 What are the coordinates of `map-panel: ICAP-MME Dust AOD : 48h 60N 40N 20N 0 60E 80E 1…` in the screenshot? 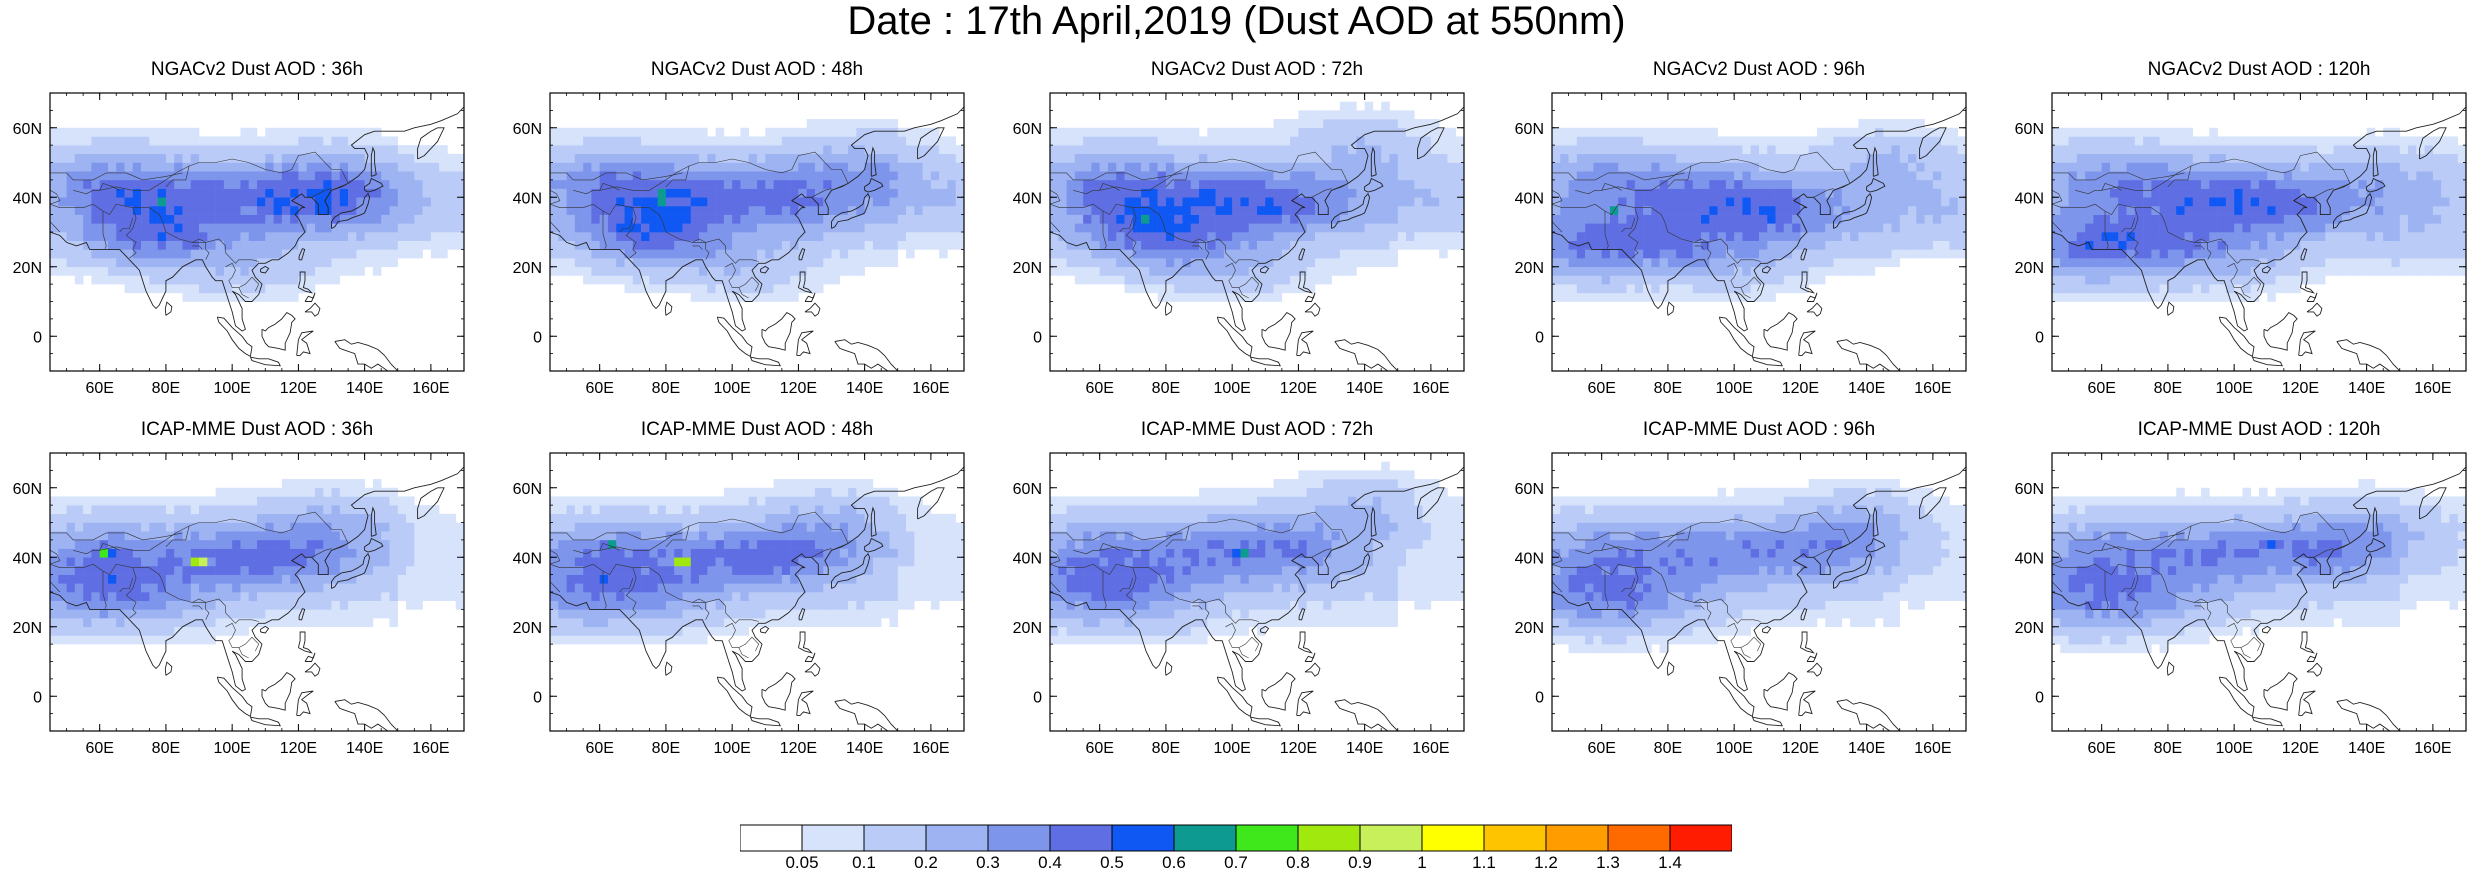 It's located at (750, 594).